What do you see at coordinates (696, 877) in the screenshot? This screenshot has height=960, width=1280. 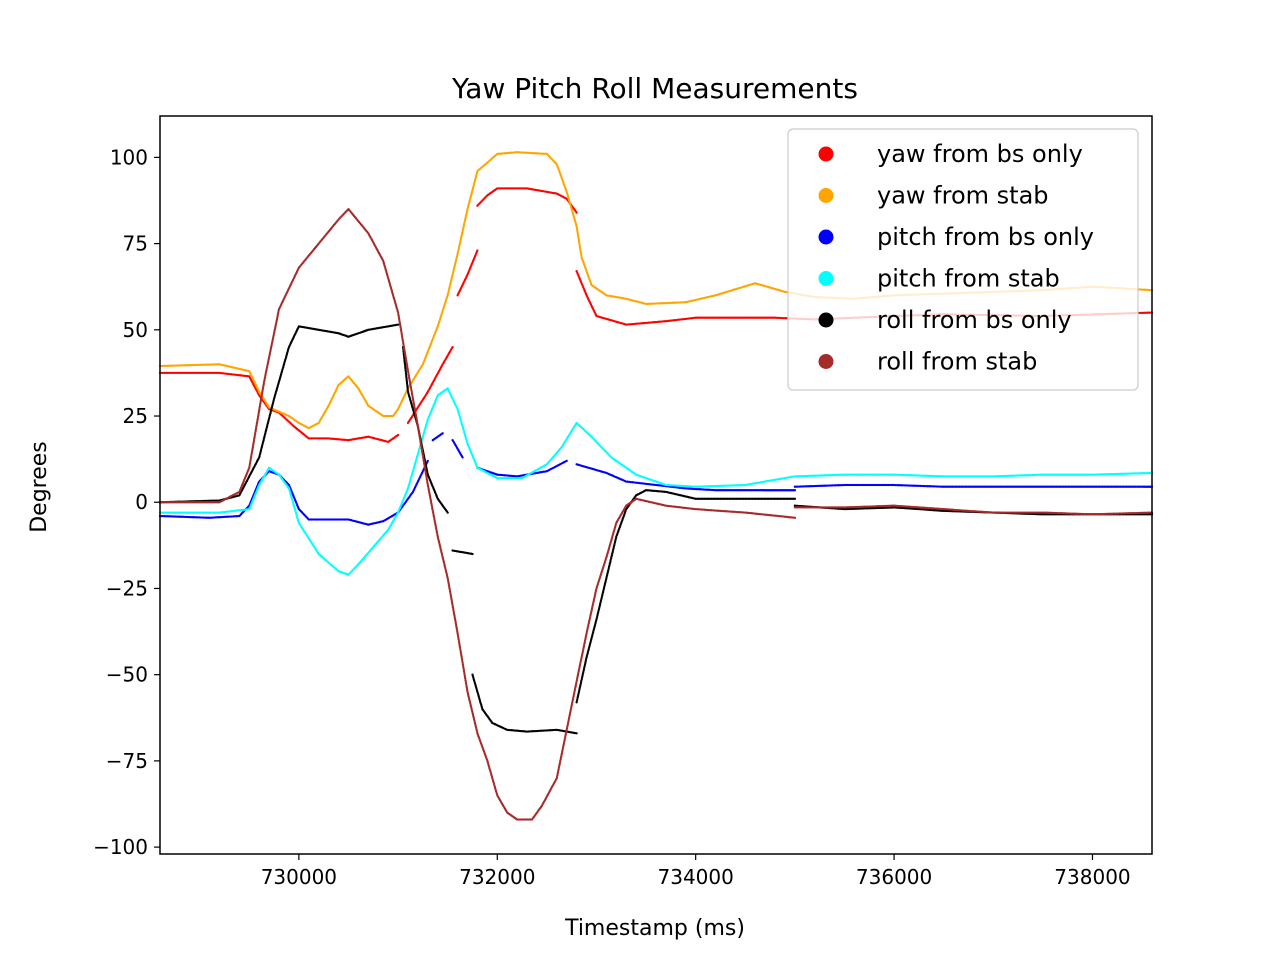 I see `x-tick-label: 734000` at bounding box center [696, 877].